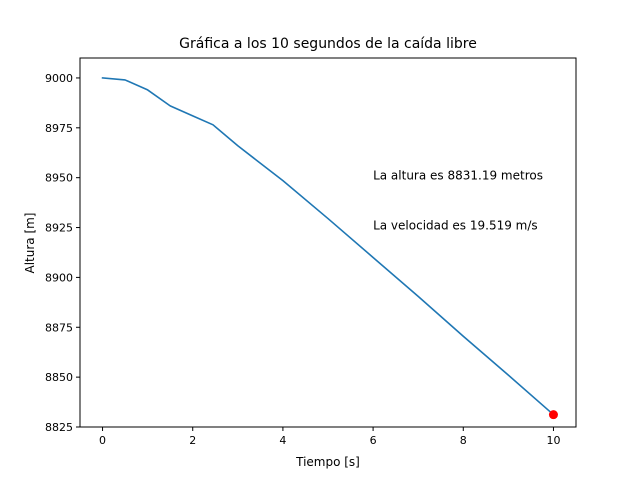 This screenshot has height=484, width=640. Describe the element at coordinates (59, 327) in the screenshot. I see `y-tick-label-8875: 8875` at that location.